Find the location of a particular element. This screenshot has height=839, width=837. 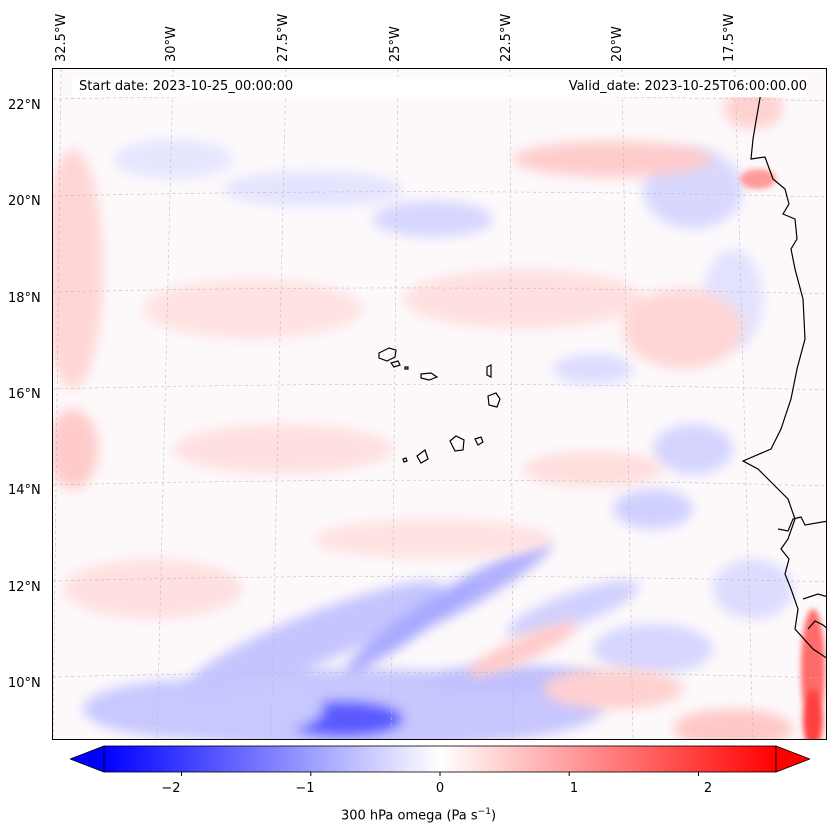

valid-date-text: Valid_date: 2023-10-25T06:00:00.00 is located at coordinates (687, 86).